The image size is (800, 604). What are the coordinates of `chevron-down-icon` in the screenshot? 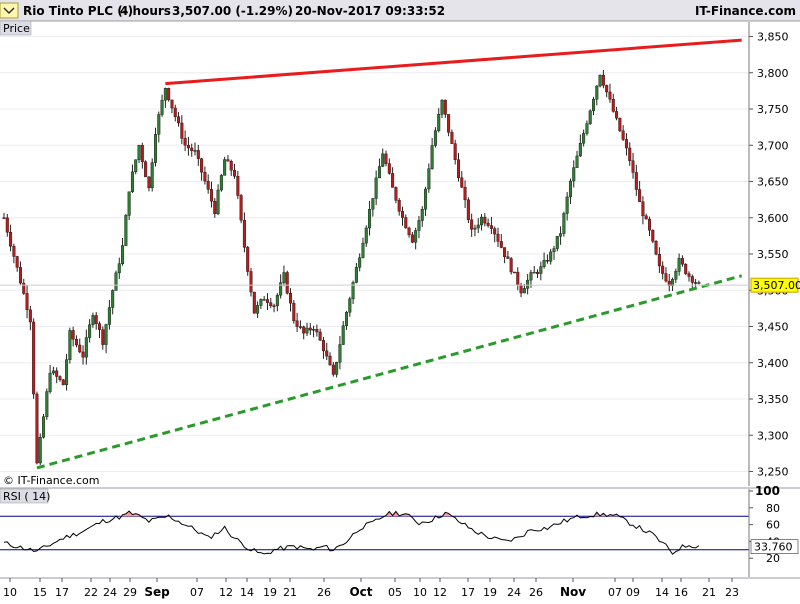 It's located at (9, 11).